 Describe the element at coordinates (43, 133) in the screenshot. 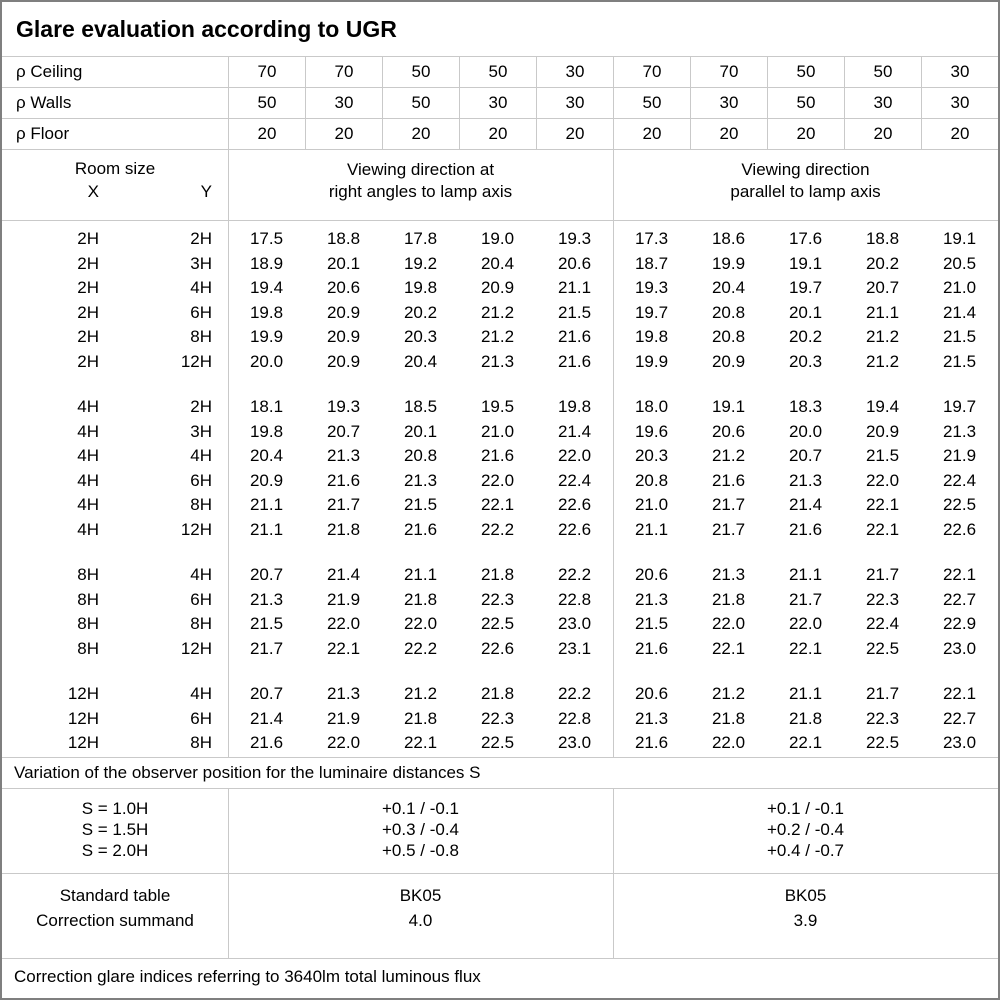

I see `reflectance-row-label: ρ Floor` at that location.